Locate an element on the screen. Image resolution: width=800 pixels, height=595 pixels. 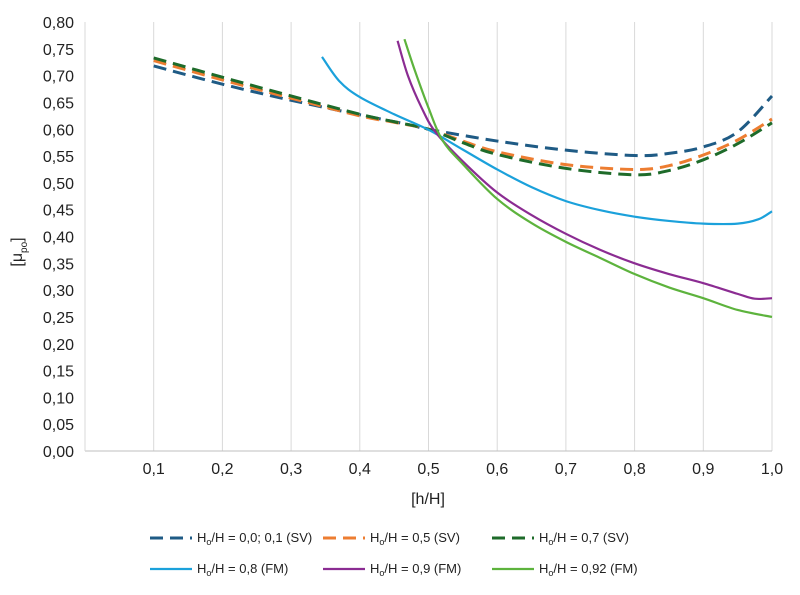
legend-item-5: Ho/H = 0,9 (FM) is located at coordinates (392, 569).